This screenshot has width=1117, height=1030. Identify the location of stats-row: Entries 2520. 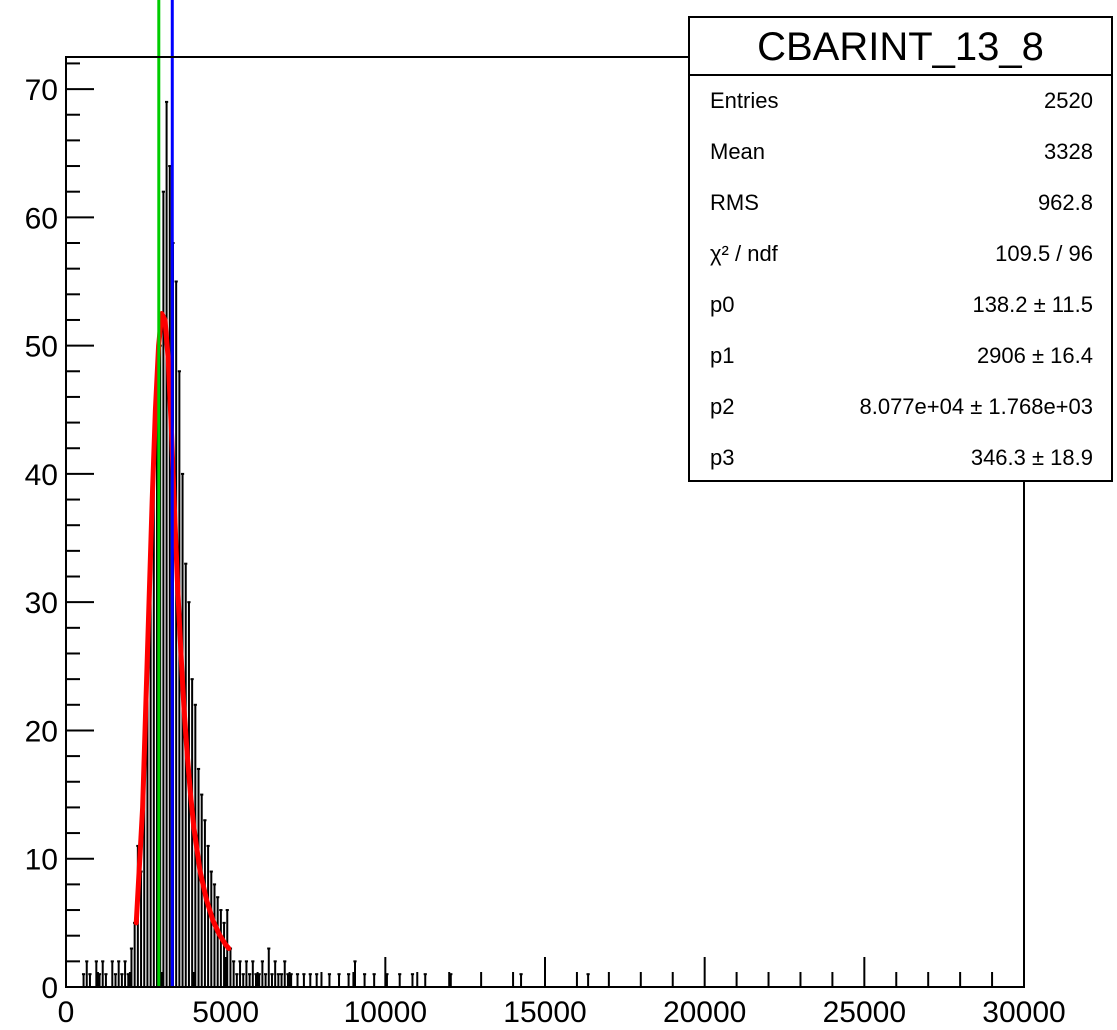
(900, 101).